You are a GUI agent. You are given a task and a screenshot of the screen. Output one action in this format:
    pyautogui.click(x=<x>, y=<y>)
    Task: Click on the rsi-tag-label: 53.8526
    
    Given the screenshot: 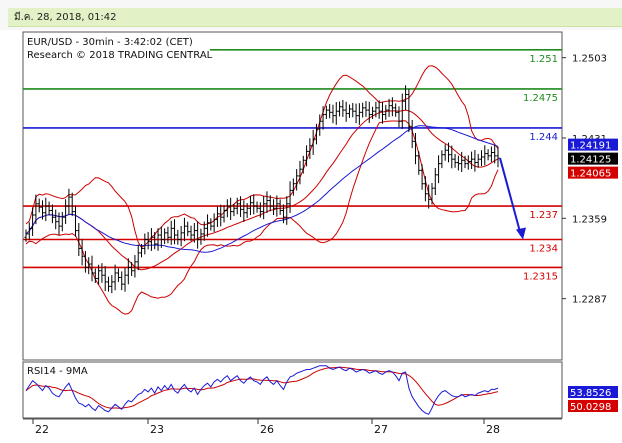 What is the action you would take?
    pyautogui.click(x=590, y=393)
    